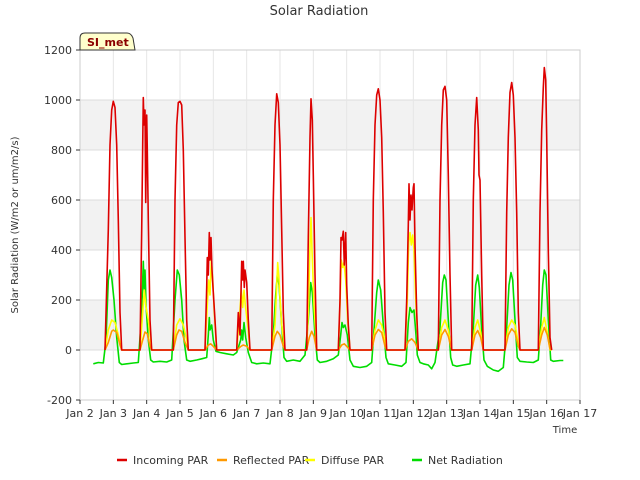 This screenshot has width=640, height=480. Describe the element at coordinates (445, 413) in the screenshot. I see `x-tick-label: Jan 13` at that location.